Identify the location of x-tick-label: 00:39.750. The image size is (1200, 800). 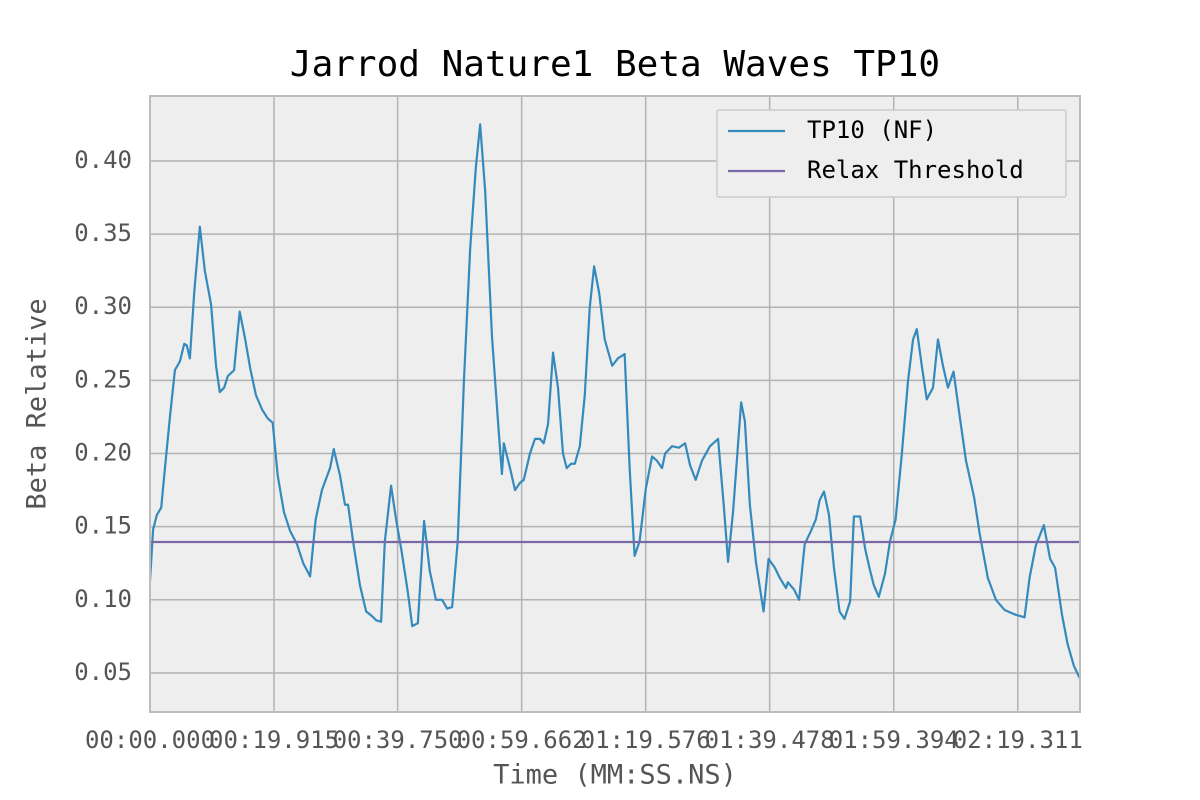
(398, 740).